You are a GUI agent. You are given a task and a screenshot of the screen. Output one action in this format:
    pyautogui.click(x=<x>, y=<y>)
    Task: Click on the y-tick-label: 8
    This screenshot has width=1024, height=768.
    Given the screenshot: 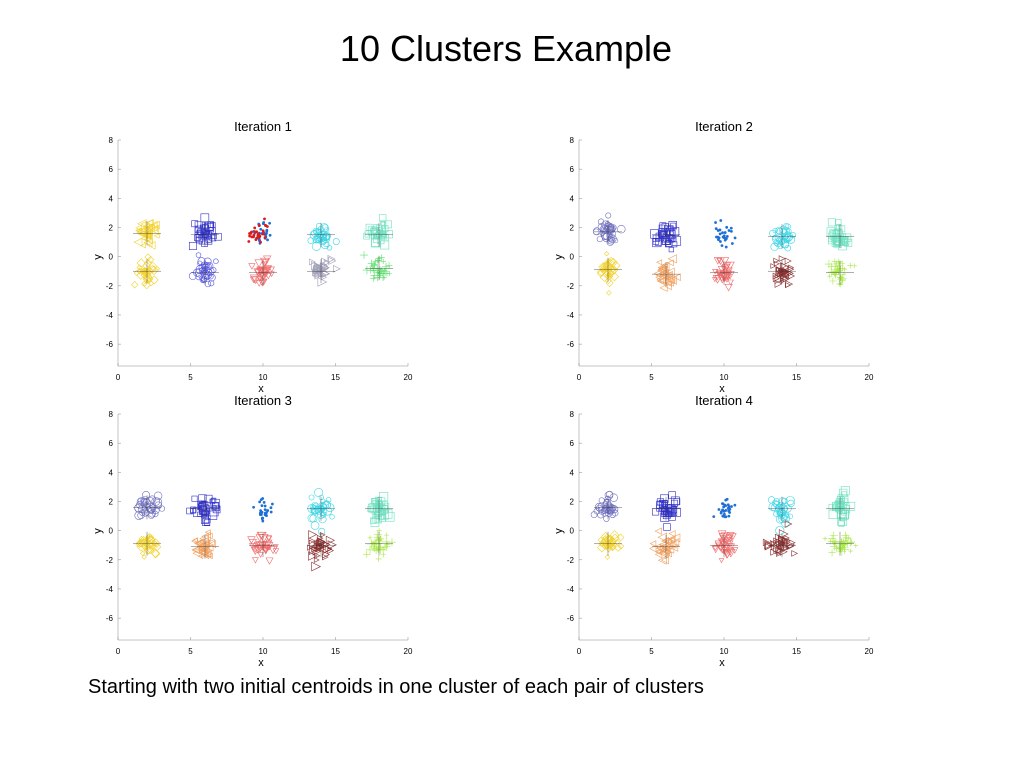 What is the action you would take?
    pyautogui.click(x=111, y=414)
    